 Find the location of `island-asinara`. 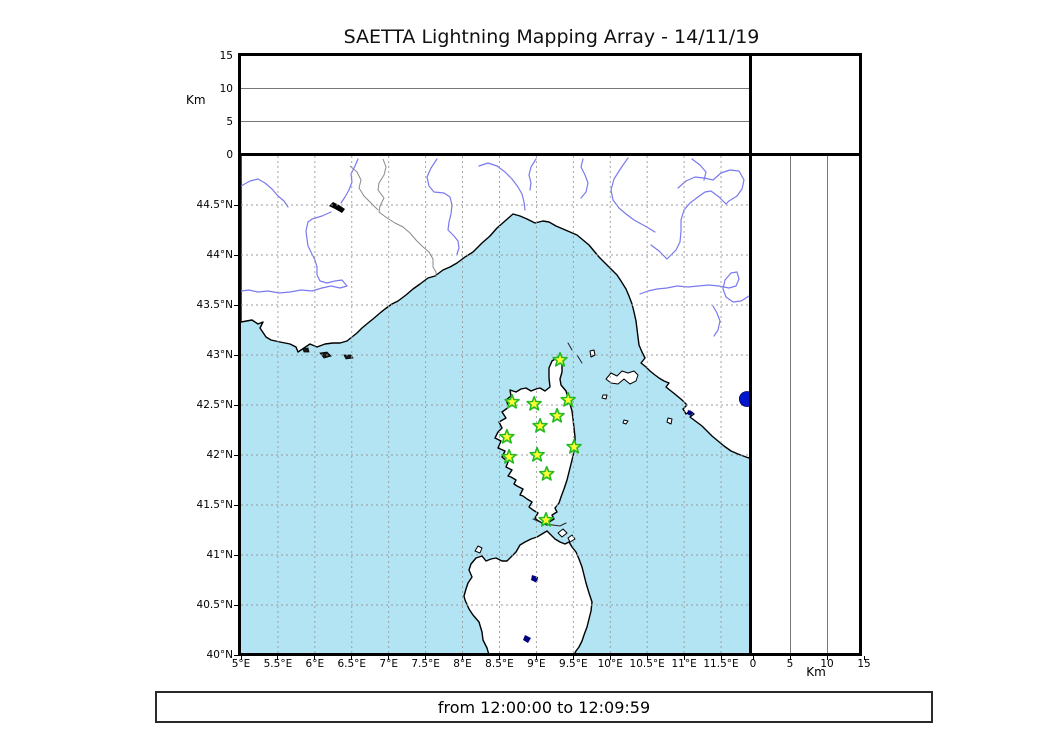

island-asinara is located at coordinates (478, 549).